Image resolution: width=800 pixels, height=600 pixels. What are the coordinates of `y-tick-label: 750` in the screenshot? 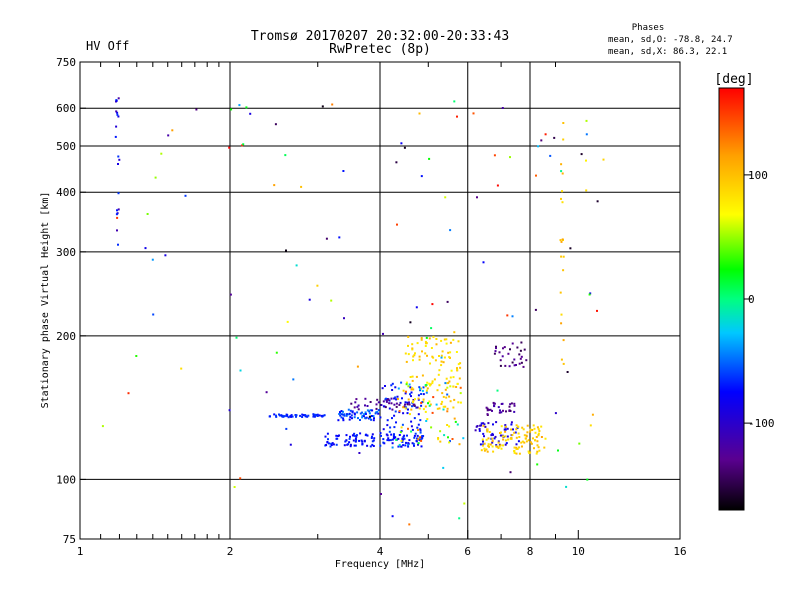 It's located at (66, 62).